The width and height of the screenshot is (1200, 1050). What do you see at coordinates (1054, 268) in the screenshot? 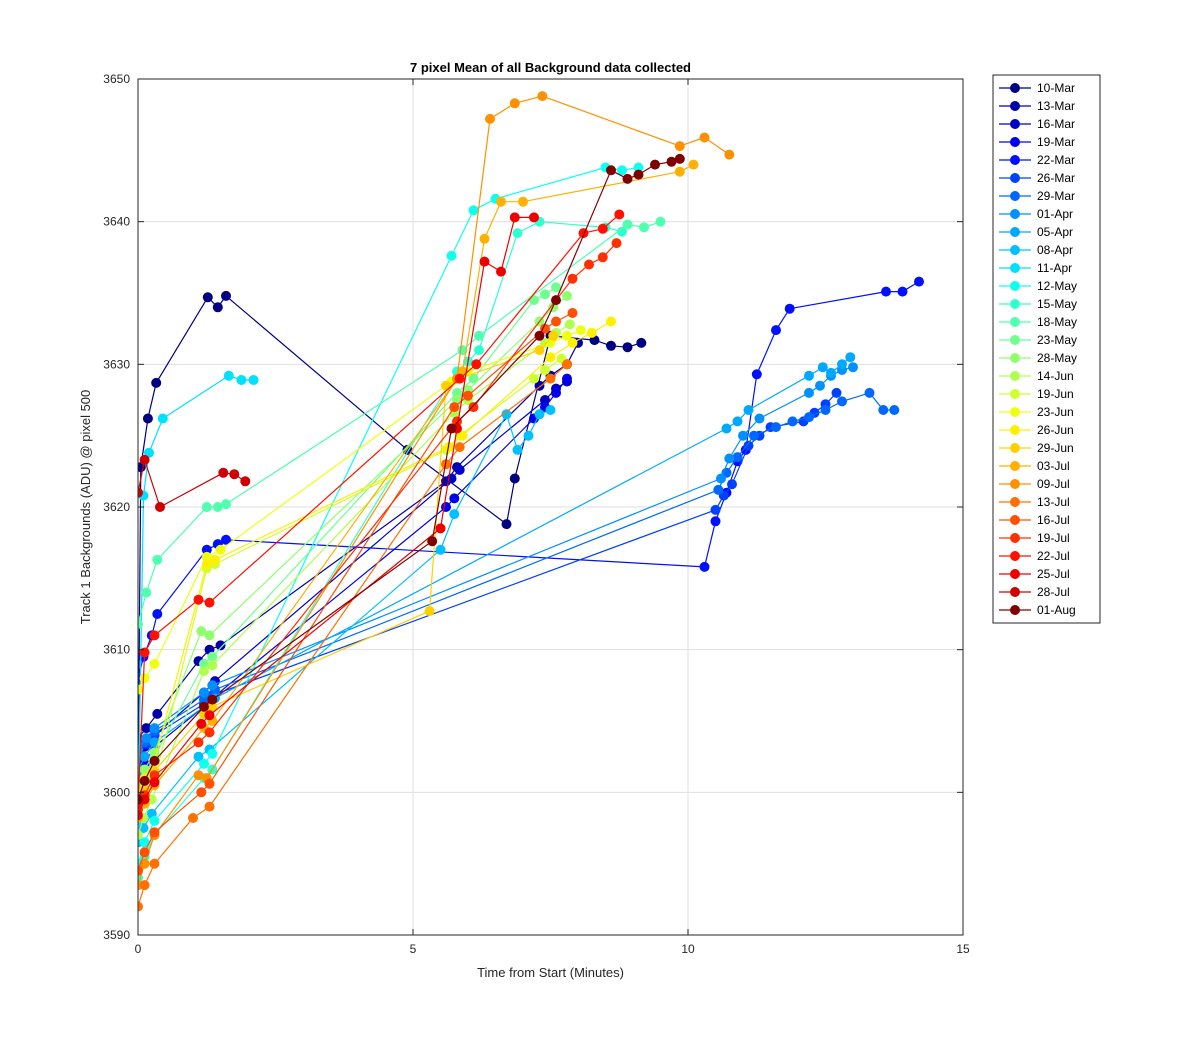
I see `legend-label: 11-Apr` at bounding box center [1054, 268].